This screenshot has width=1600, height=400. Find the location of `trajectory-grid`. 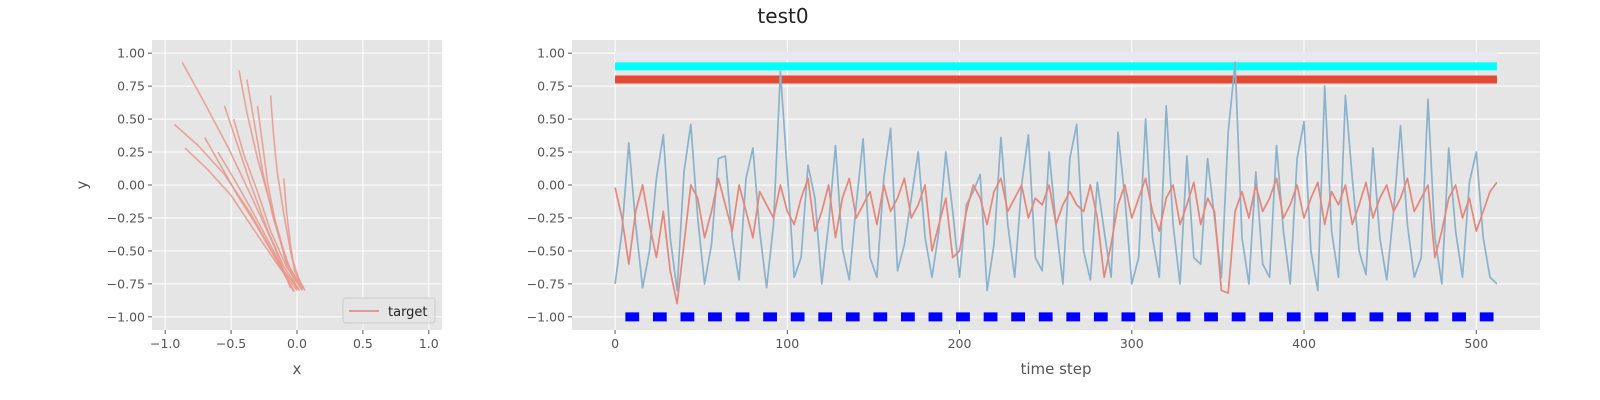

trajectory-grid is located at coordinates (297, 185).